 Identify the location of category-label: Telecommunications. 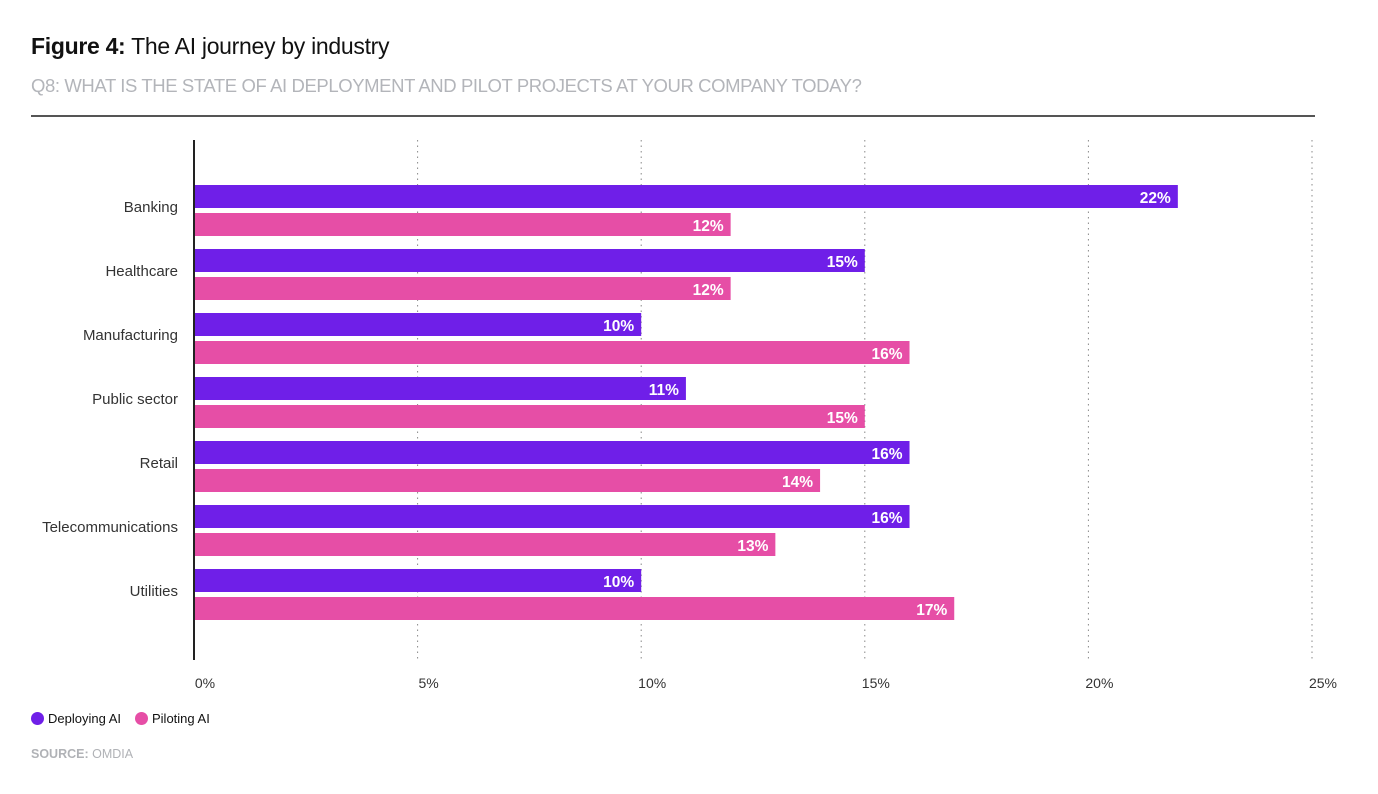
(110, 527).